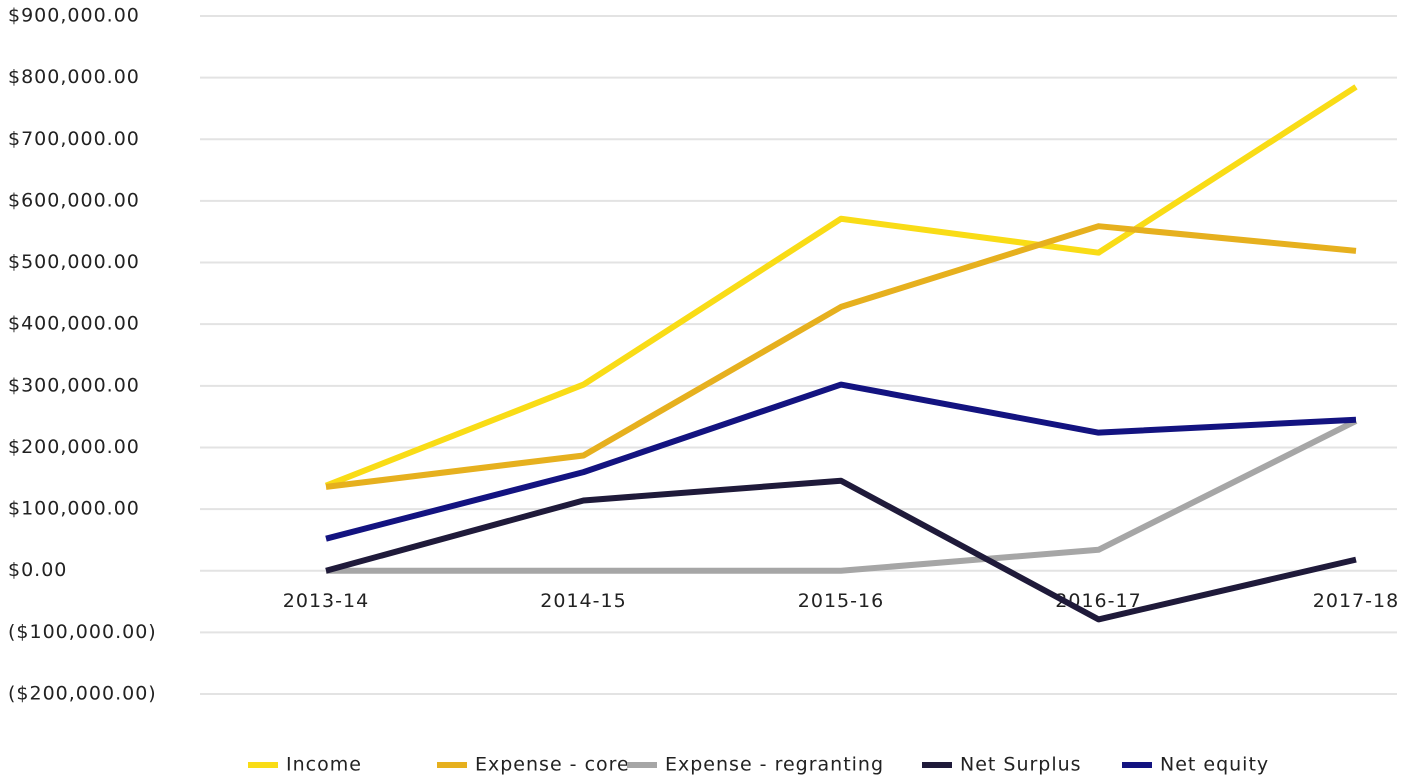 This screenshot has width=1412, height=780. I want to click on y-tick-label: $800,000.00, so click(74, 77).